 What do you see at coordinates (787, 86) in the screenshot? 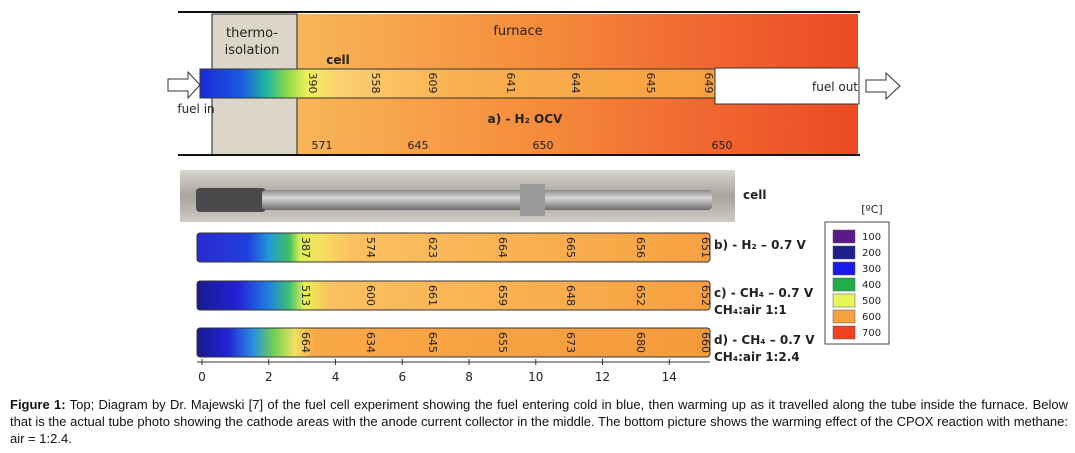
I see `outlet` at bounding box center [787, 86].